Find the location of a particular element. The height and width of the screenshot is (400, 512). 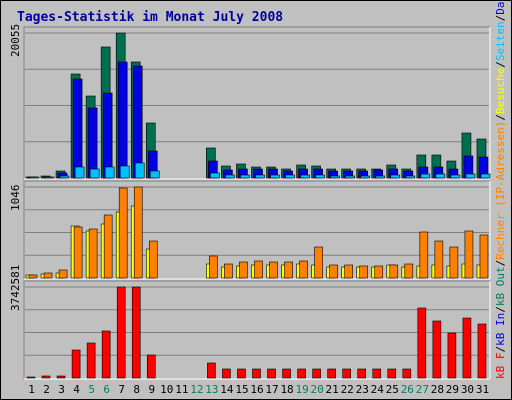

bar-sites_visits-rechner-ip-adressen--day-18 is located at coordinates (288, 270).